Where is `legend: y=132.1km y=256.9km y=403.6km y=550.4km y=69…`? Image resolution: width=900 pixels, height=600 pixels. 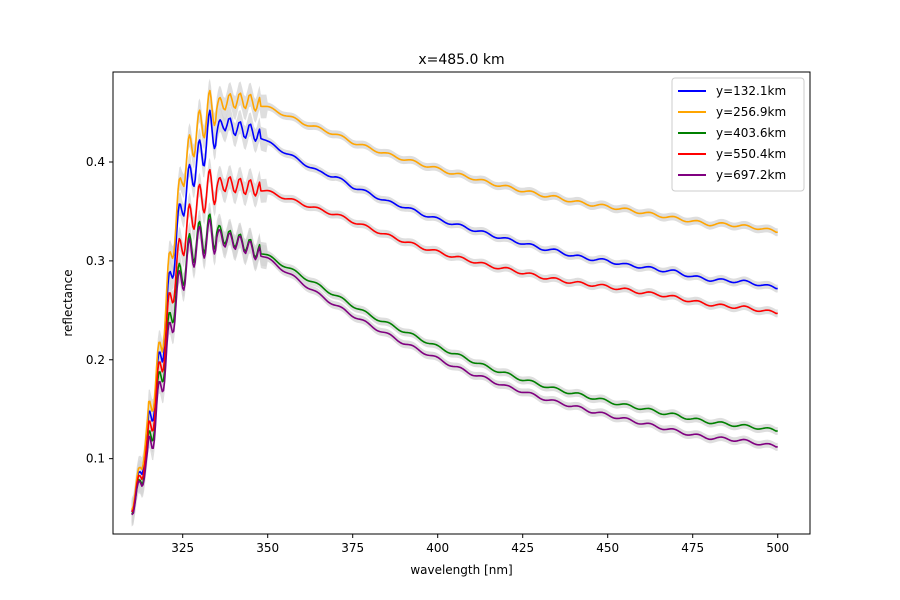 legend: y=132.1km y=256.9km y=403.6km y=550.4km y=69… is located at coordinates (738, 134).